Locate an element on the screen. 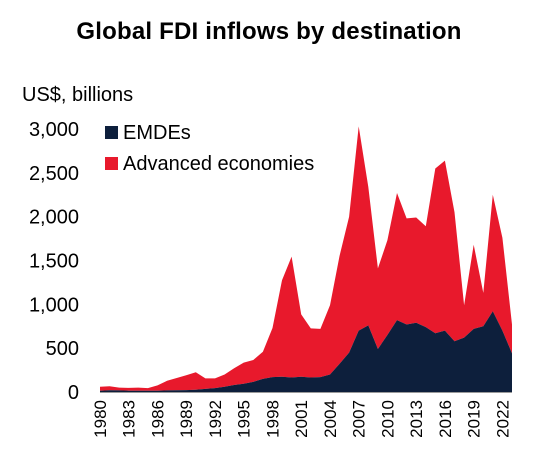  x-tick-label: 2022 is located at coordinates (502, 419).